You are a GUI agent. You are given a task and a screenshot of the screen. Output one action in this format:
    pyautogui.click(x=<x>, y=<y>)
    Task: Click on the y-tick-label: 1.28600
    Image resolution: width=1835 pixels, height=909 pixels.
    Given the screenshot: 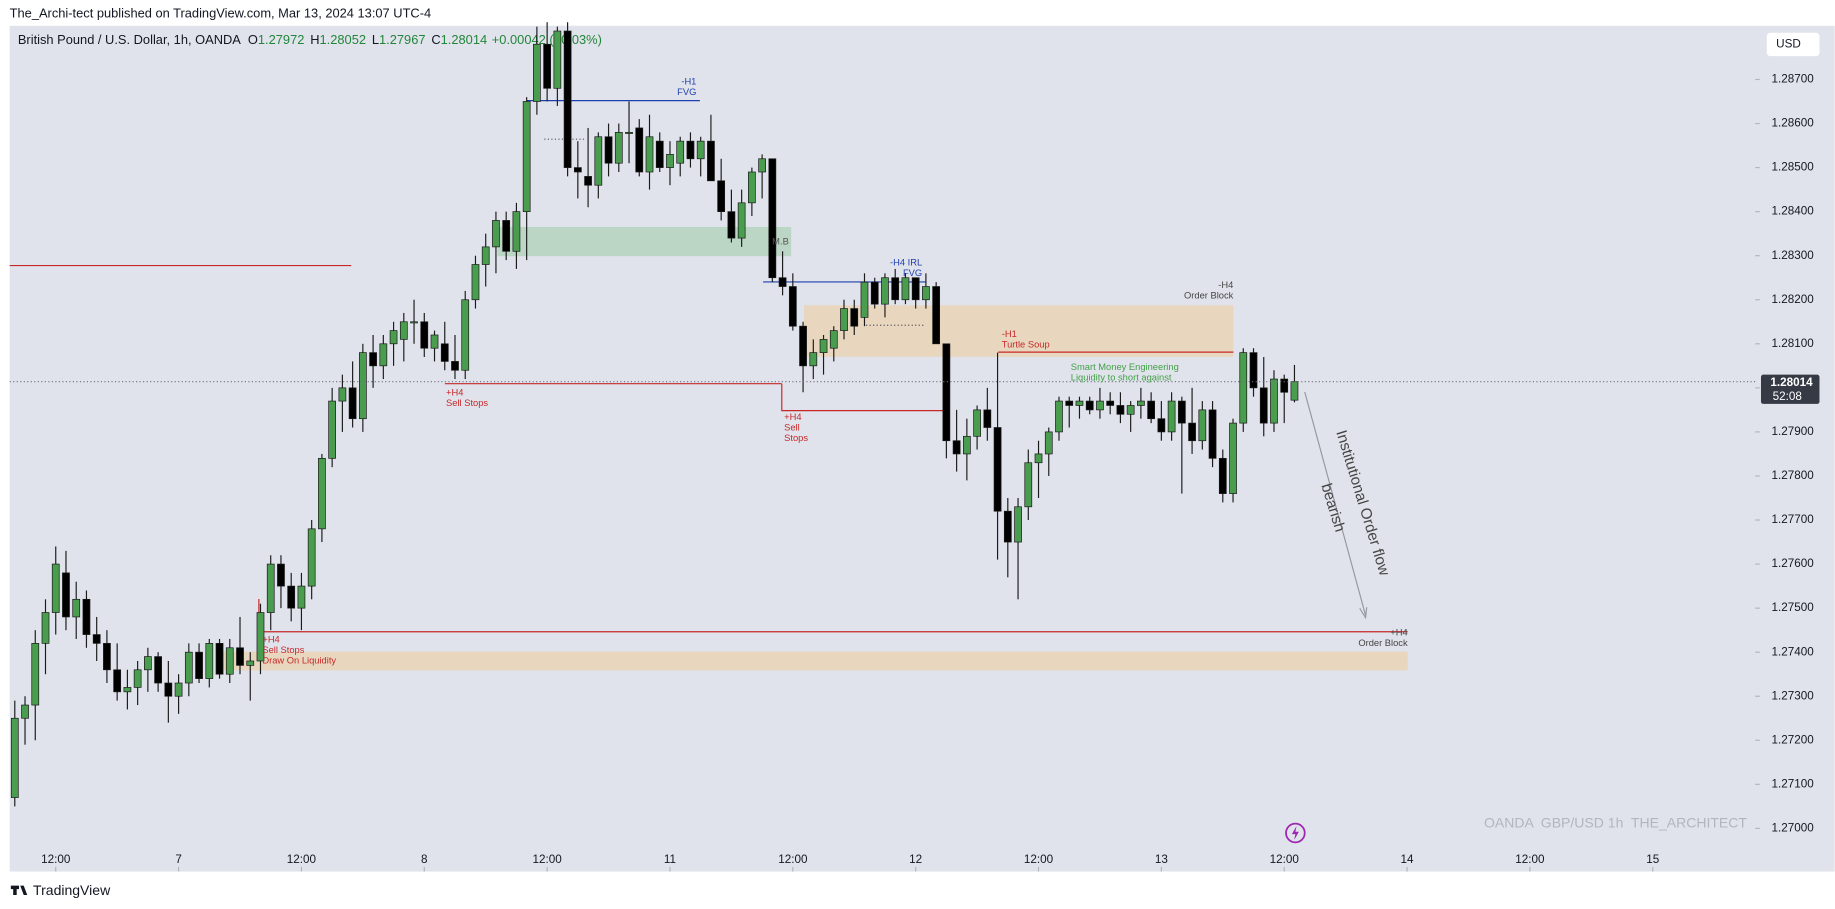 What is the action you would take?
    pyautogui.click(x=1793, y=123)
    